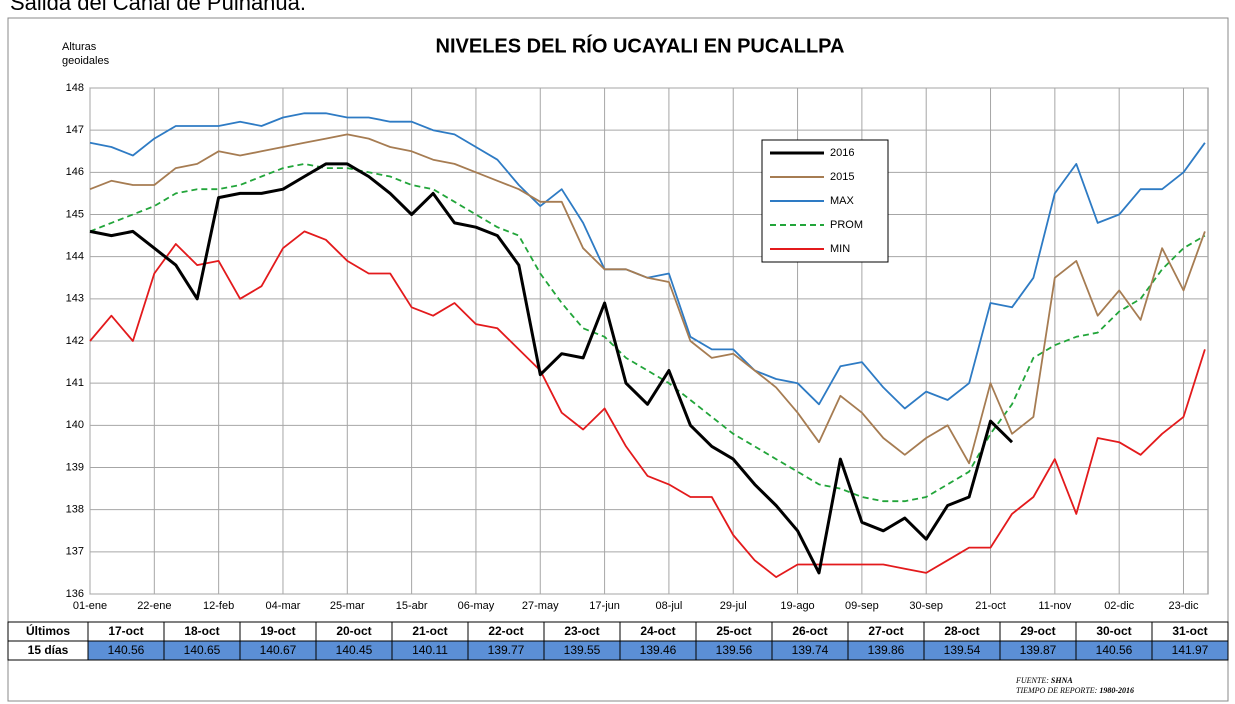 This screenshot has height=704, width=1235. I want to click on y-tick-label: 148, so click(75, 88).